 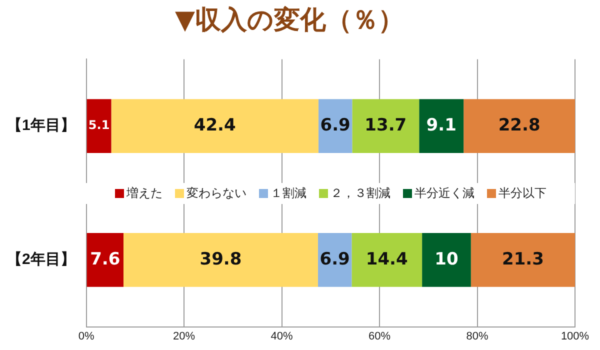 What do you see at coordinates (477, 336) in the screenshot?
I see `x-tick-label: 80%` at bounding box center [477, 336].